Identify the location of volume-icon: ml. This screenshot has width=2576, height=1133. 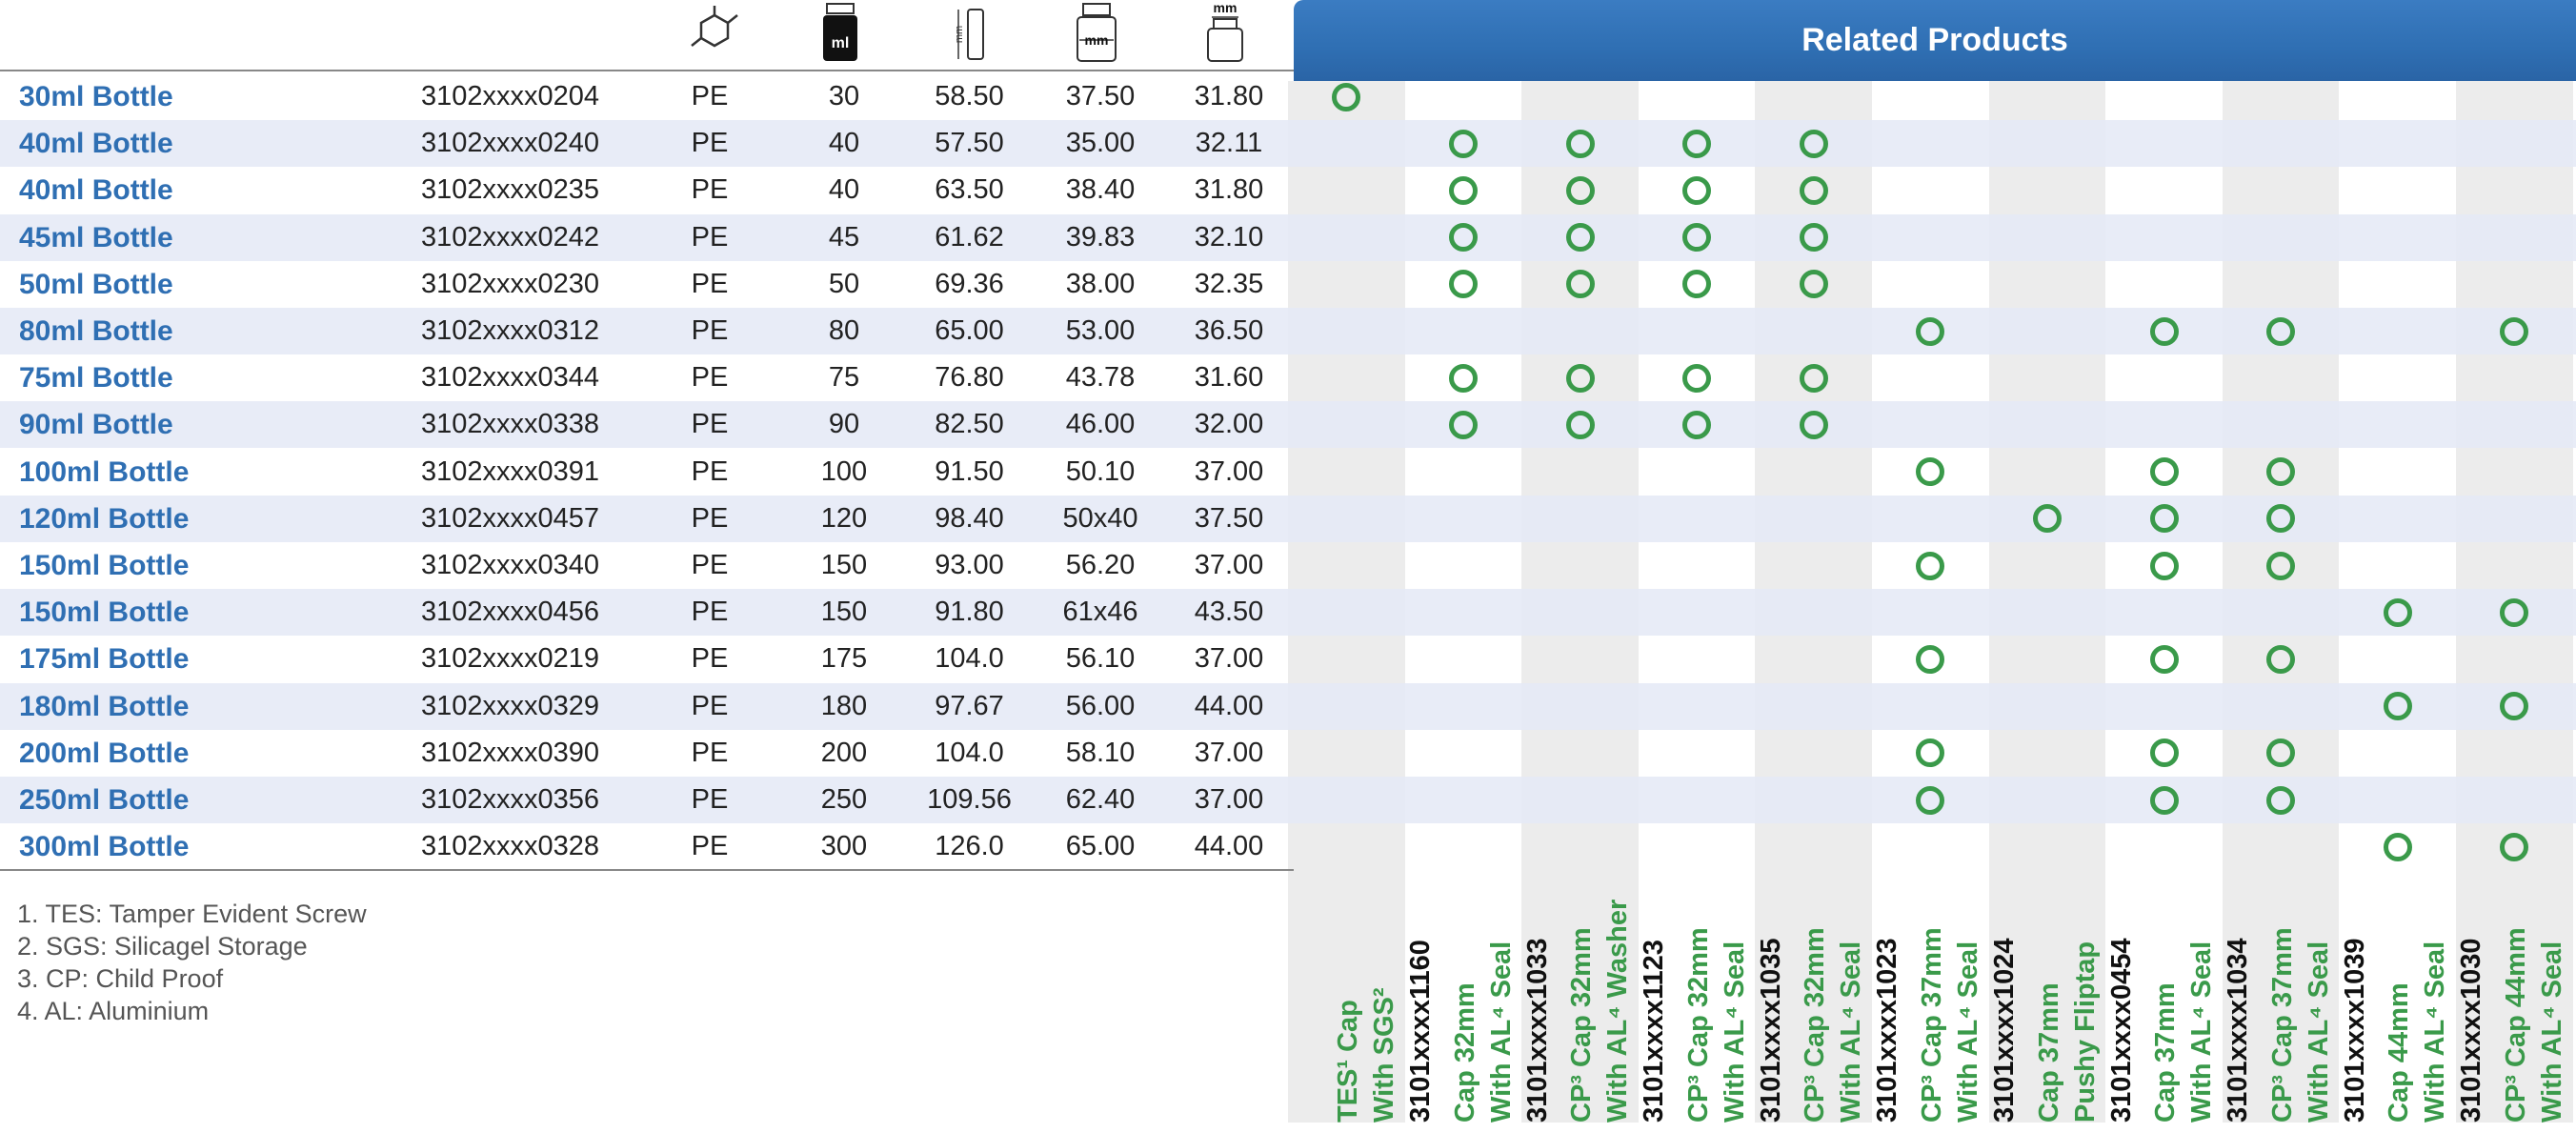
(840, 33).